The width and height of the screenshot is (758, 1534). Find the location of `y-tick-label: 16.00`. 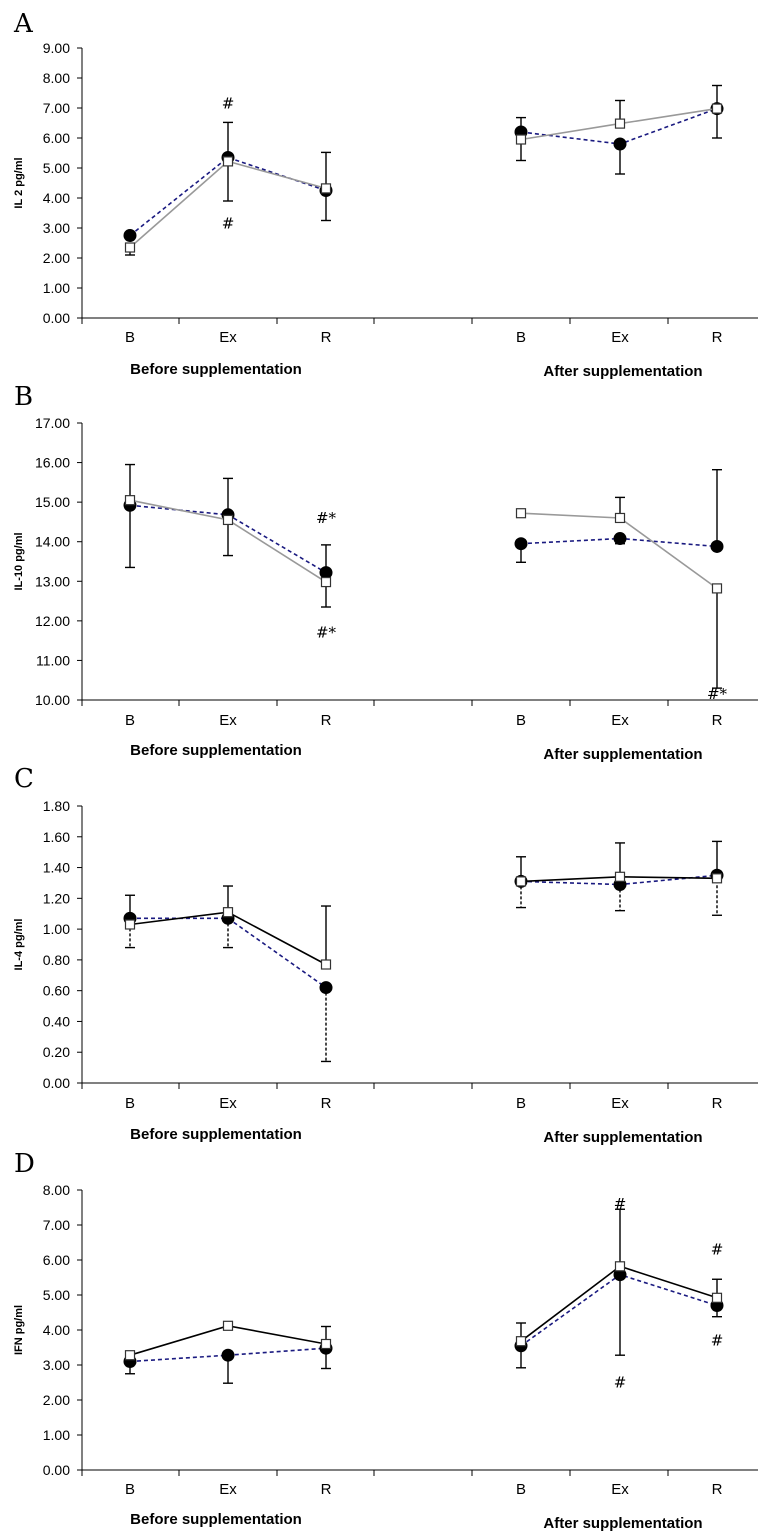

y-tick-label: 16.00 is located at coordinates (52, 463).